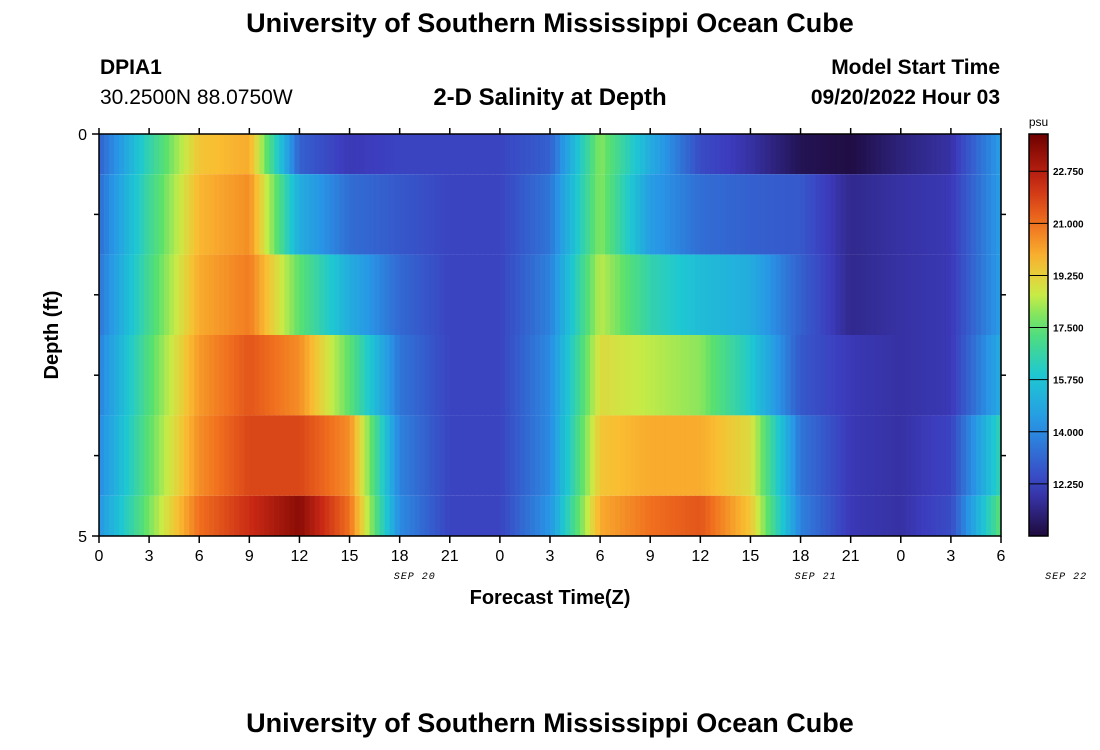 The image size is (1100, 750). What do you see at coordinates (52, 335) in the screenshot?
I see `y-axis-label: Depth (ft)` at bounding box center [52, 335].